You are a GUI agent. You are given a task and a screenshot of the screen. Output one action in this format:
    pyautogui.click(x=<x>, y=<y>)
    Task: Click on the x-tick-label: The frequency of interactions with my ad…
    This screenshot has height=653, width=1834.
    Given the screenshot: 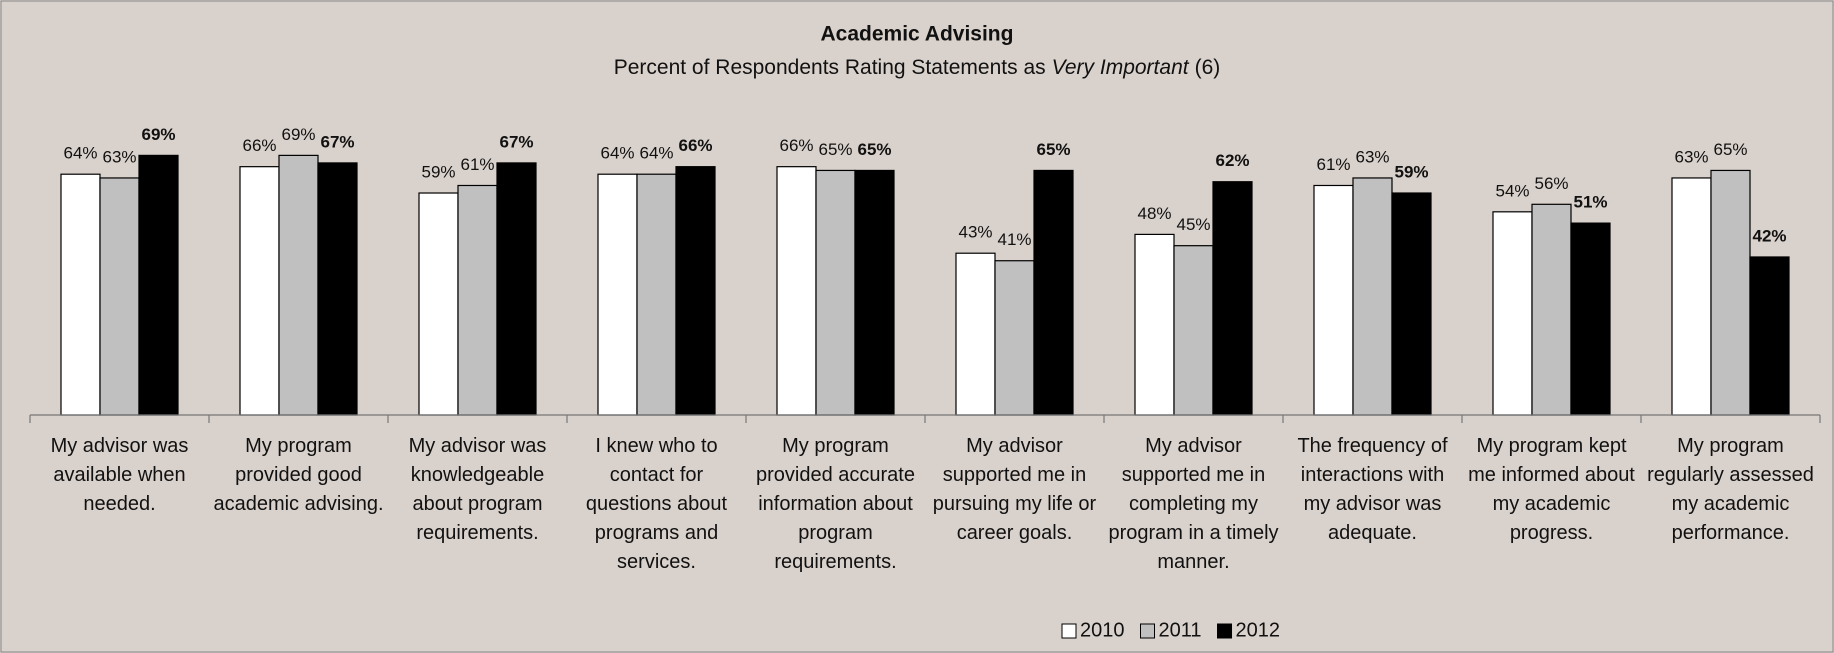 What is the action you would take?
    pyautogui.click(x=1372, y=489)
    